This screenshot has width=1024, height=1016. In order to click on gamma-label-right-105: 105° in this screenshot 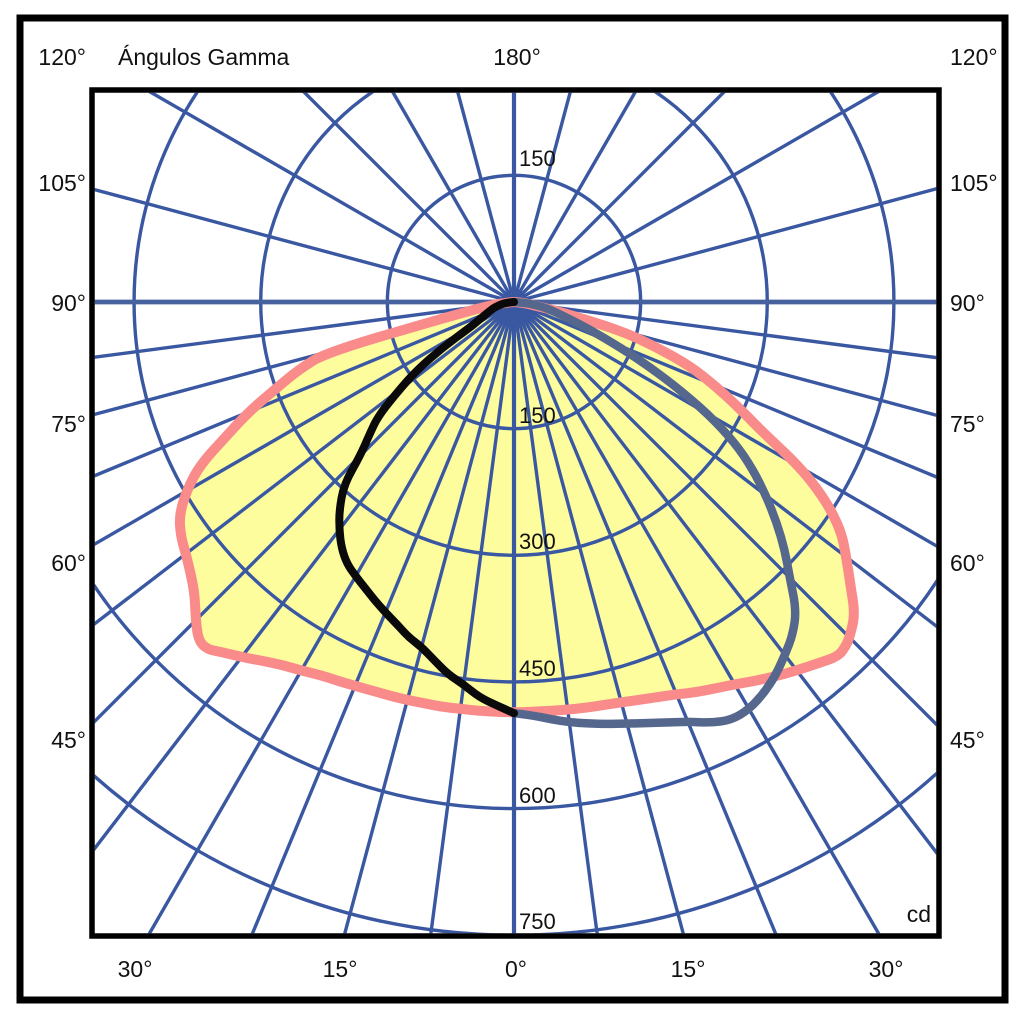, I will do `click(974, 183)`.